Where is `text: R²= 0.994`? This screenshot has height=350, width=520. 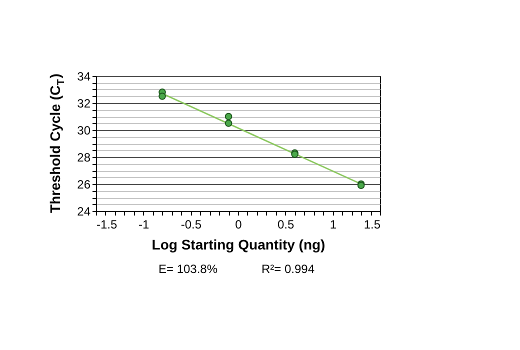 text: R²= 0.994 is located at coordinates (288, 269).